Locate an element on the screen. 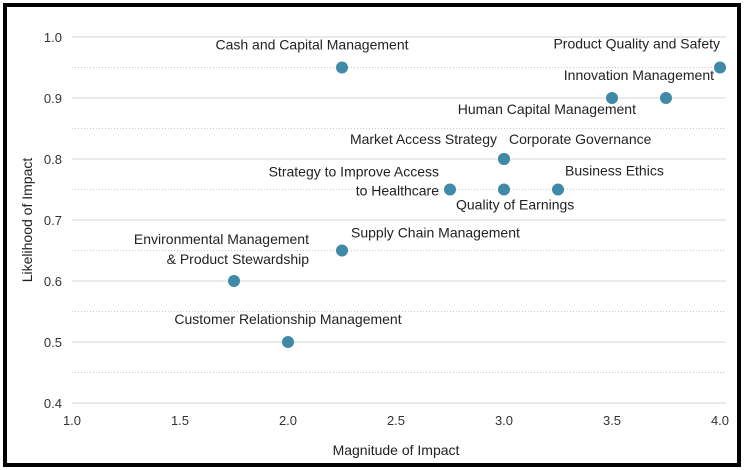 The image size is (744, 470). point-label: to Healthcare is located at coordinates (397, 191).